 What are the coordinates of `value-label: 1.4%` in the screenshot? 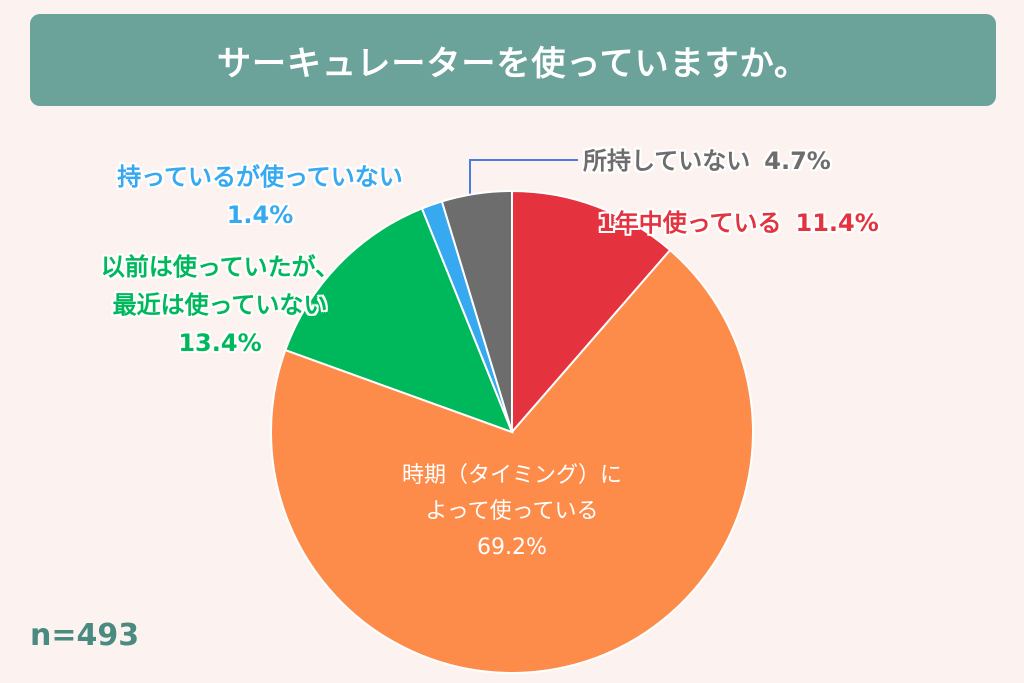 It's located at (260, 215).